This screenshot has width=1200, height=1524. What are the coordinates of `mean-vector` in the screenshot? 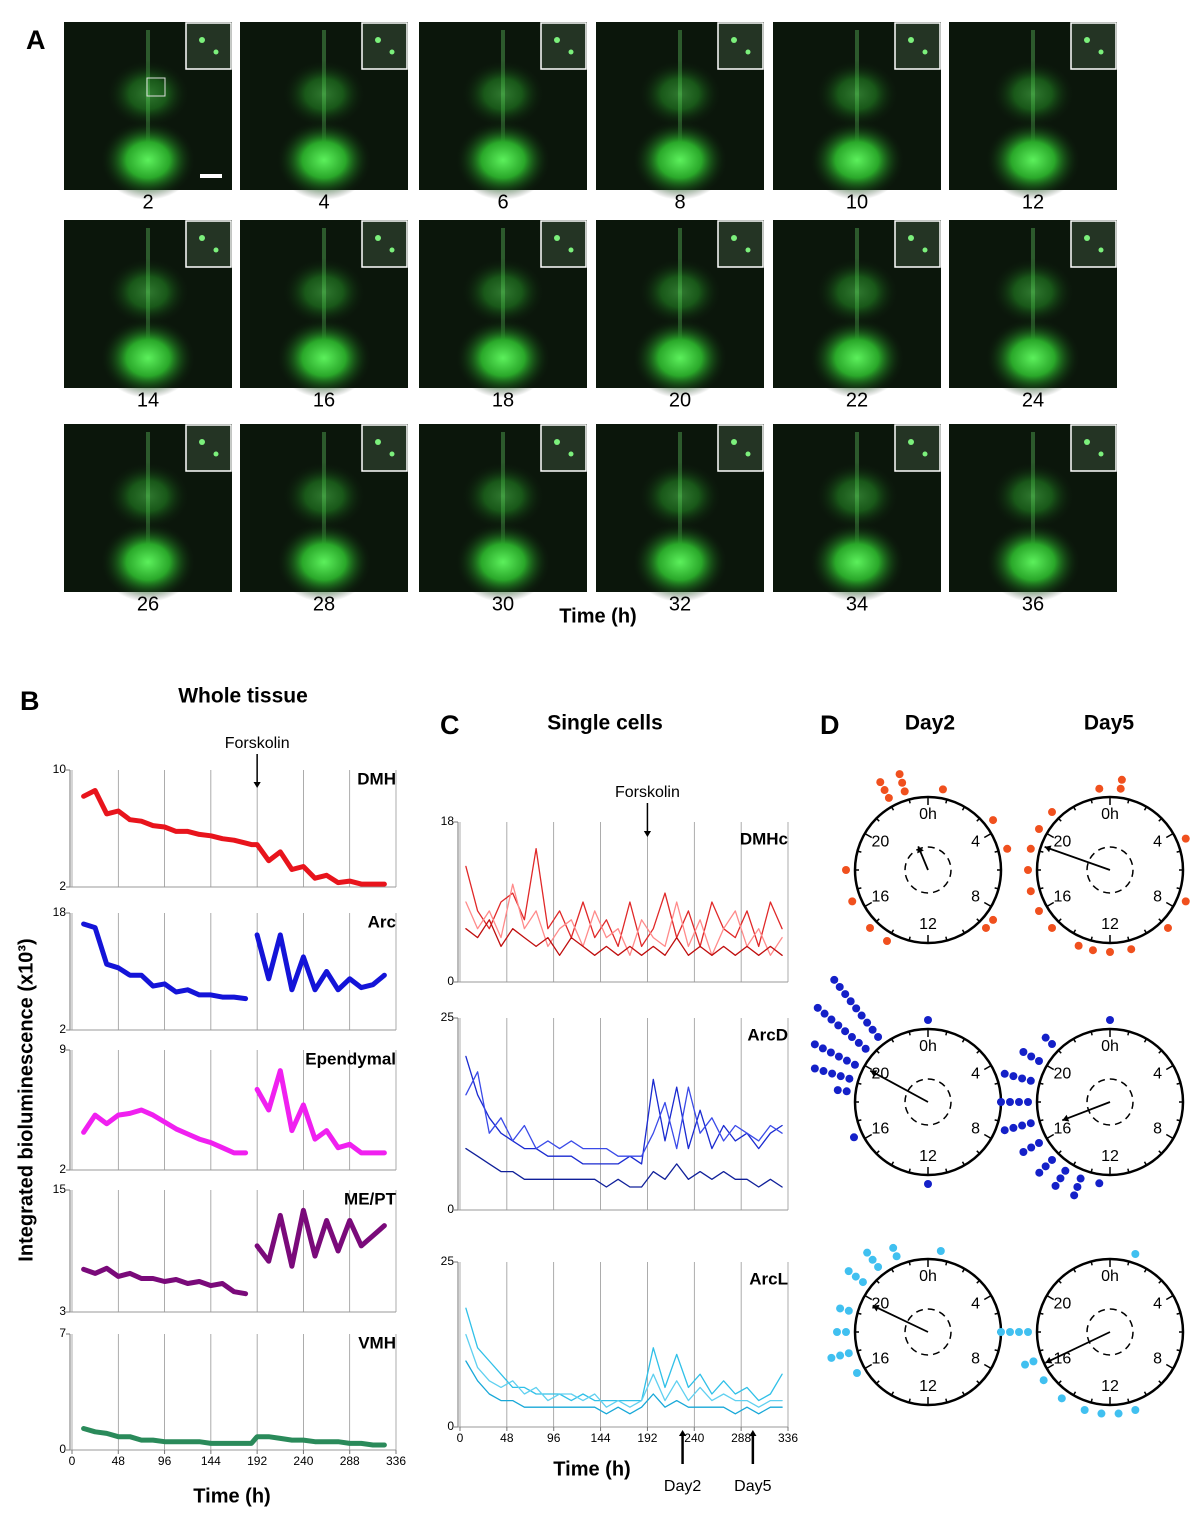 It's located at (1086, 1111).